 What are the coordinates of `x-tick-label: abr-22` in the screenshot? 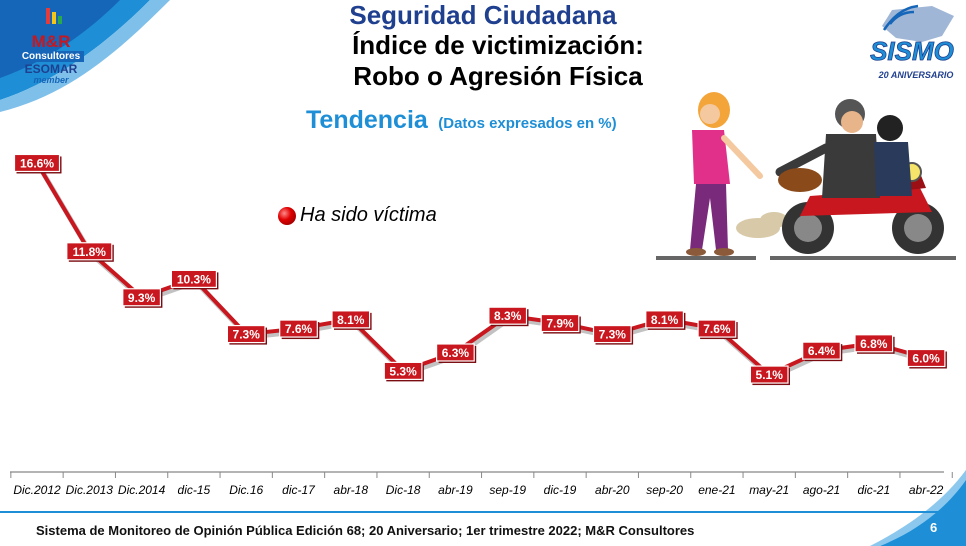 It's located at (926, 490).